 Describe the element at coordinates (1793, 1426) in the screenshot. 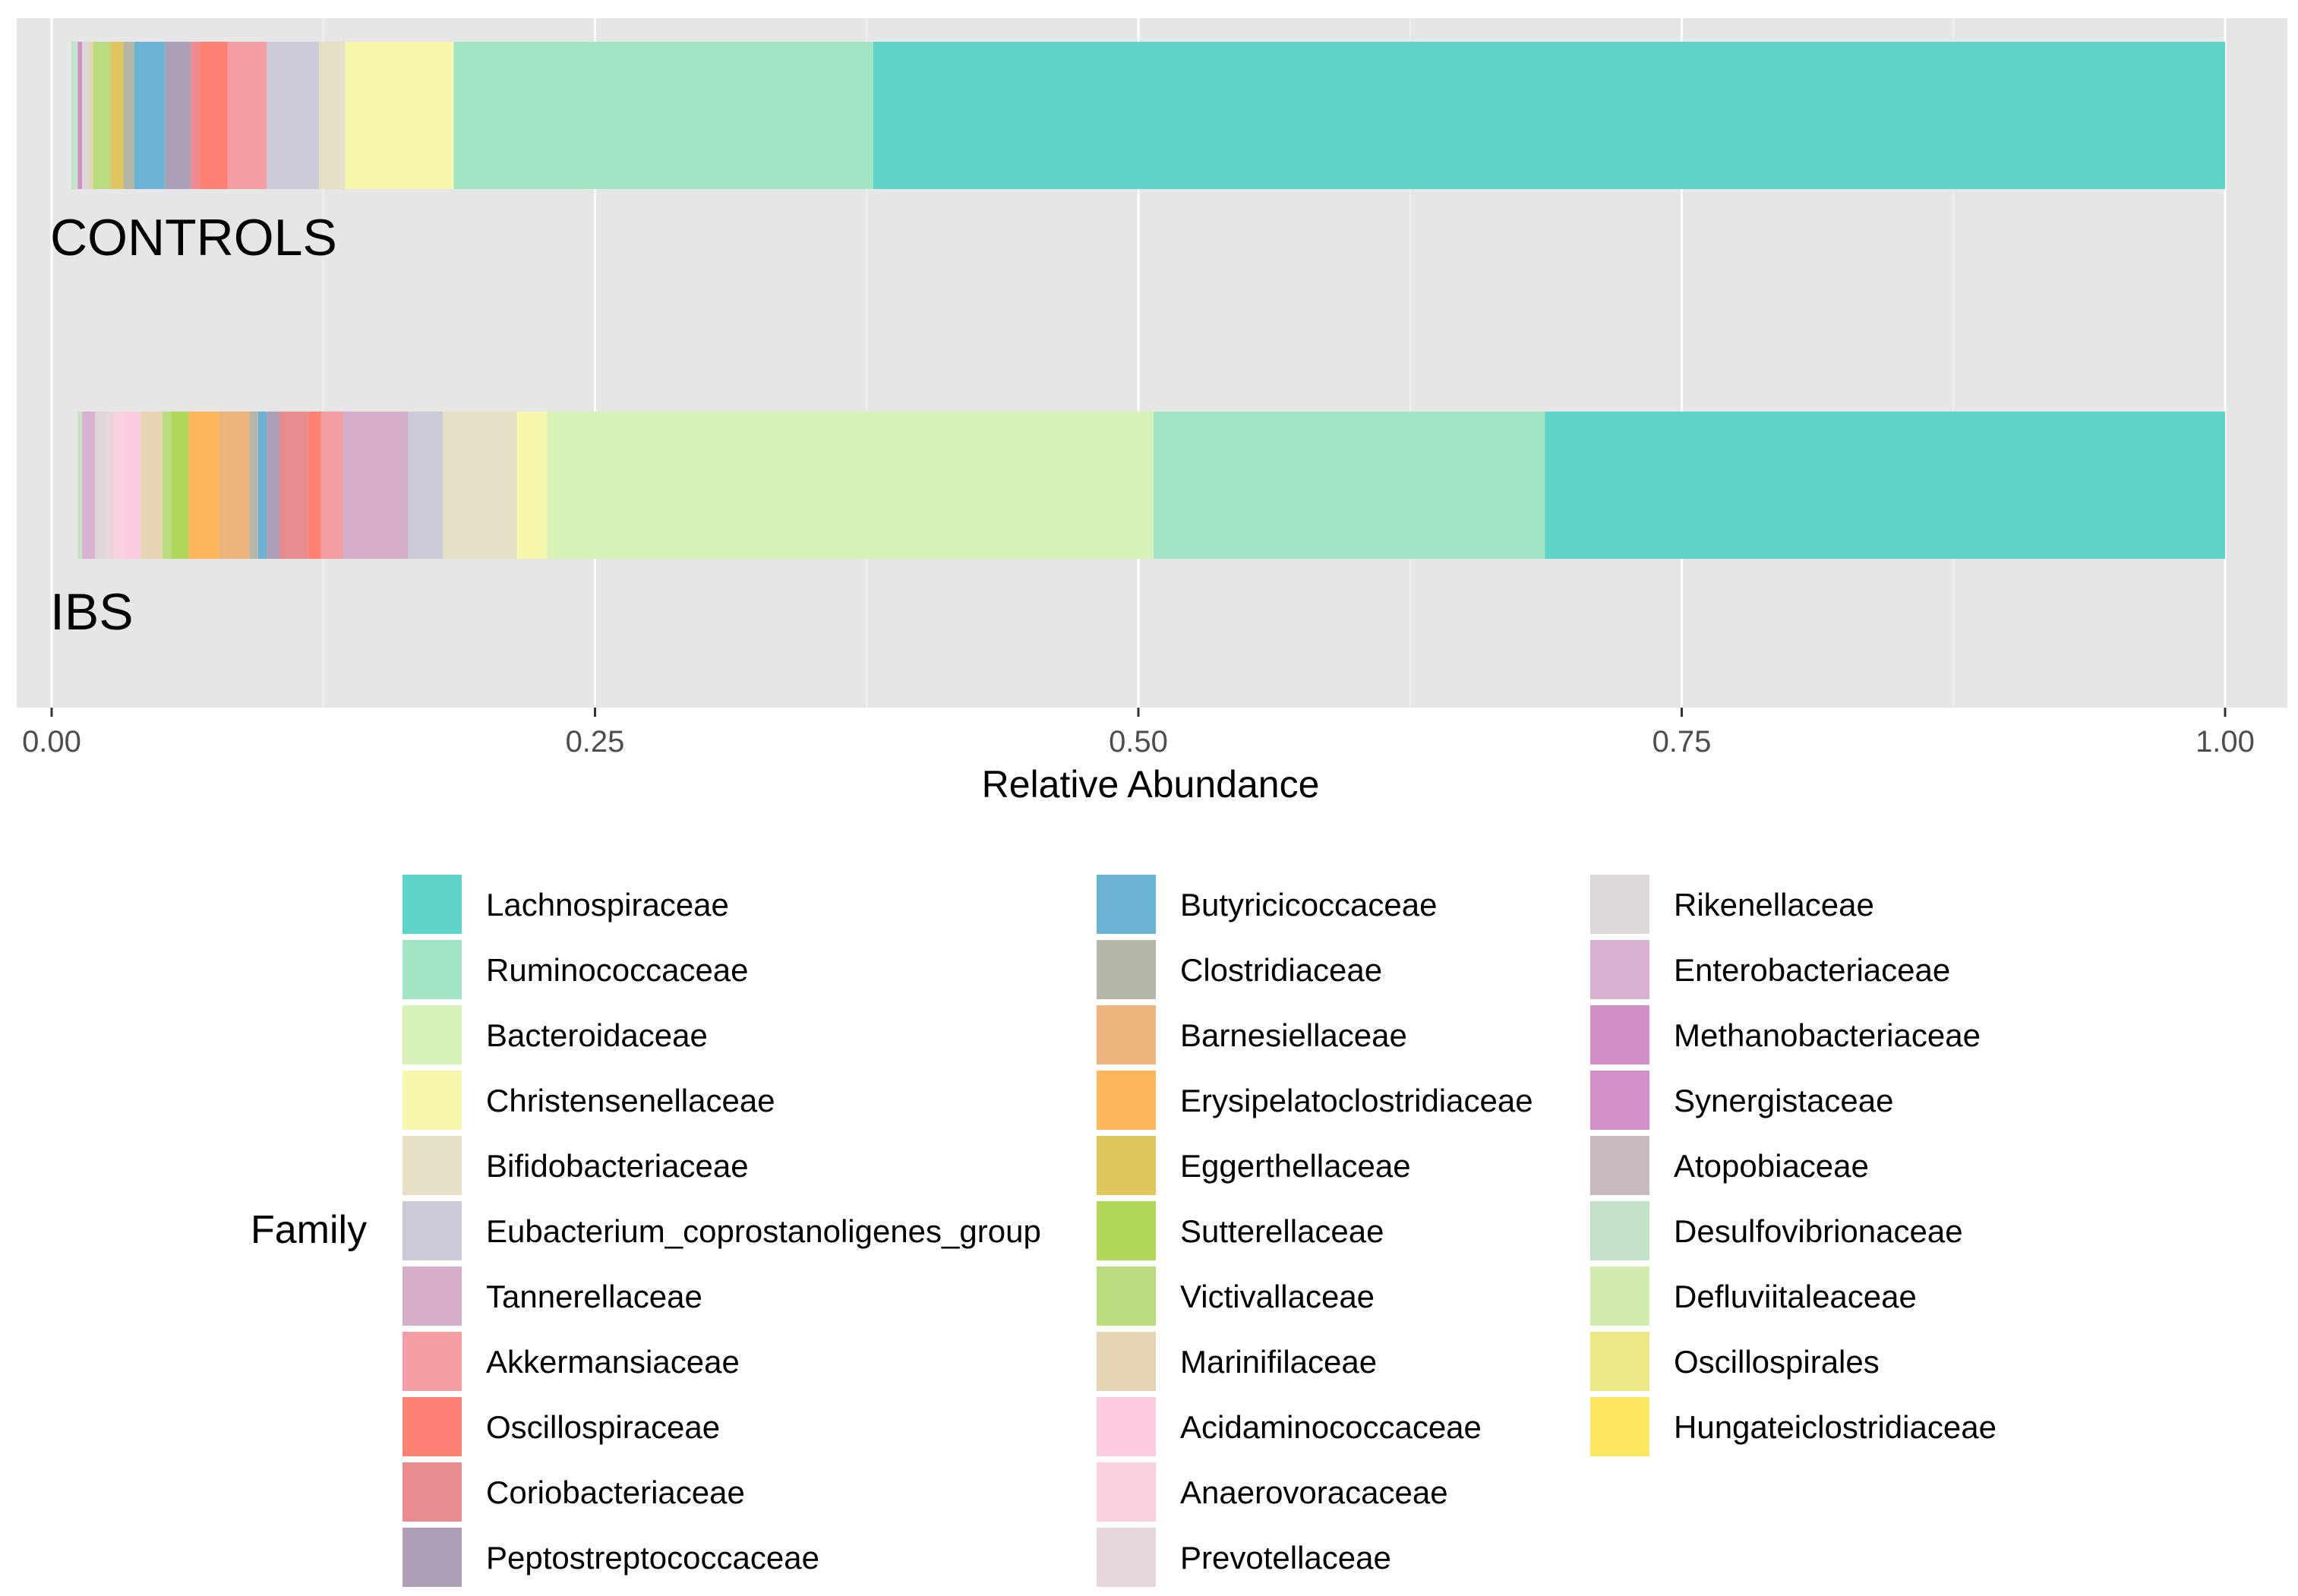

I see `legend-item: Hungateiclostridiaceae` at that location.